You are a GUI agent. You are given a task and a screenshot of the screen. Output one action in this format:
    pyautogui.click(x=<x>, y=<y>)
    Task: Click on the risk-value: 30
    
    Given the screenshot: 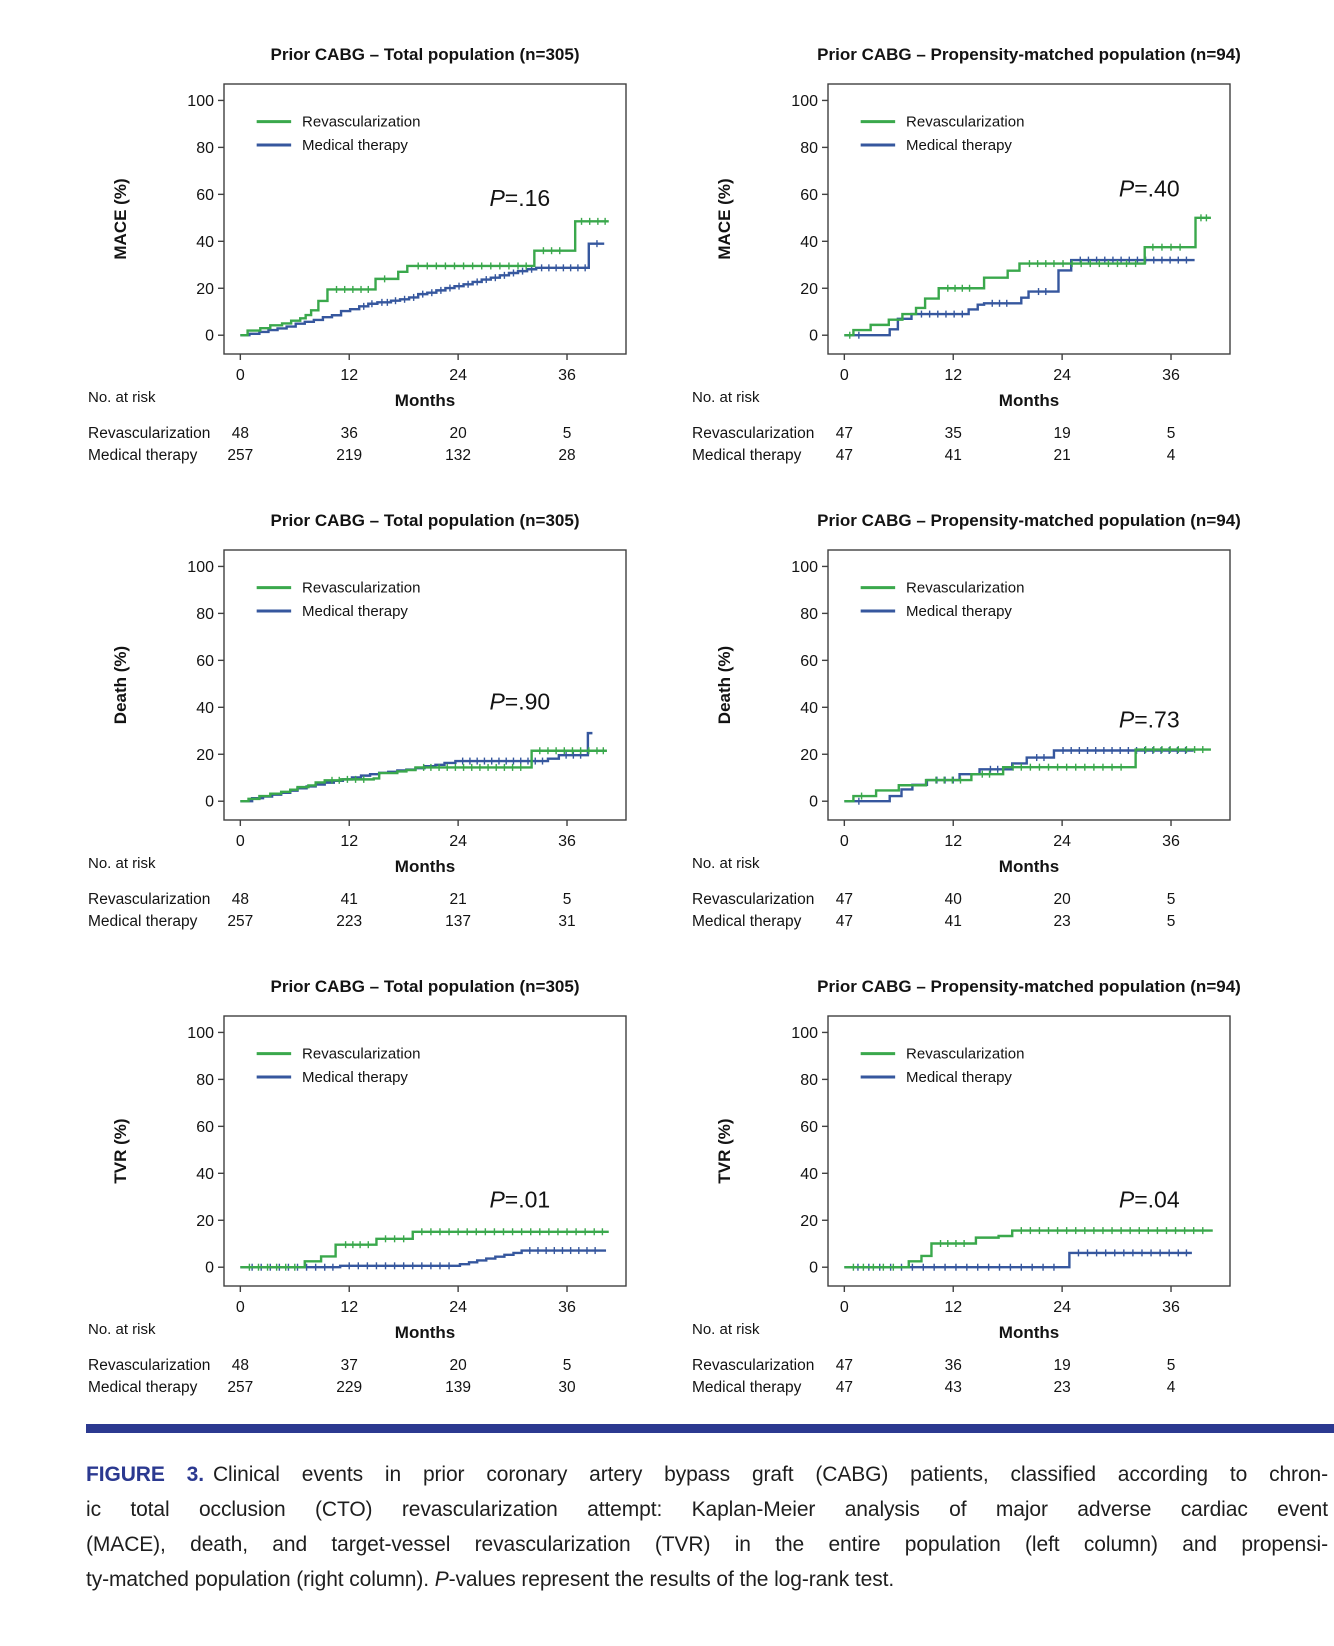 What is the action you would take?
    pyautogui.click(x=567, y=1387)
    